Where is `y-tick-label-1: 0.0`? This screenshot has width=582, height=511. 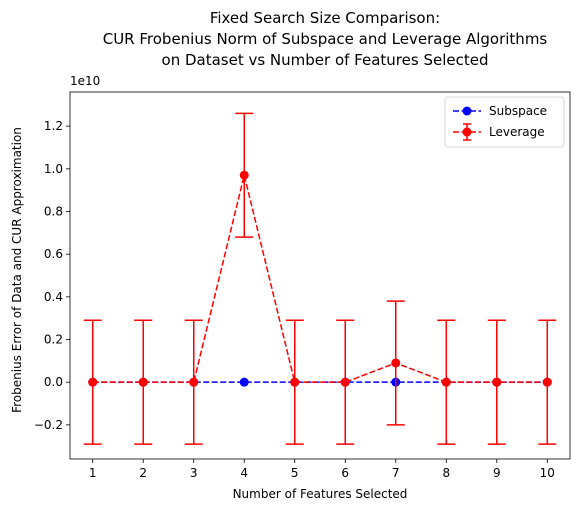
y-tick-label-1: 0.0 is located at coordinates (53, 382).